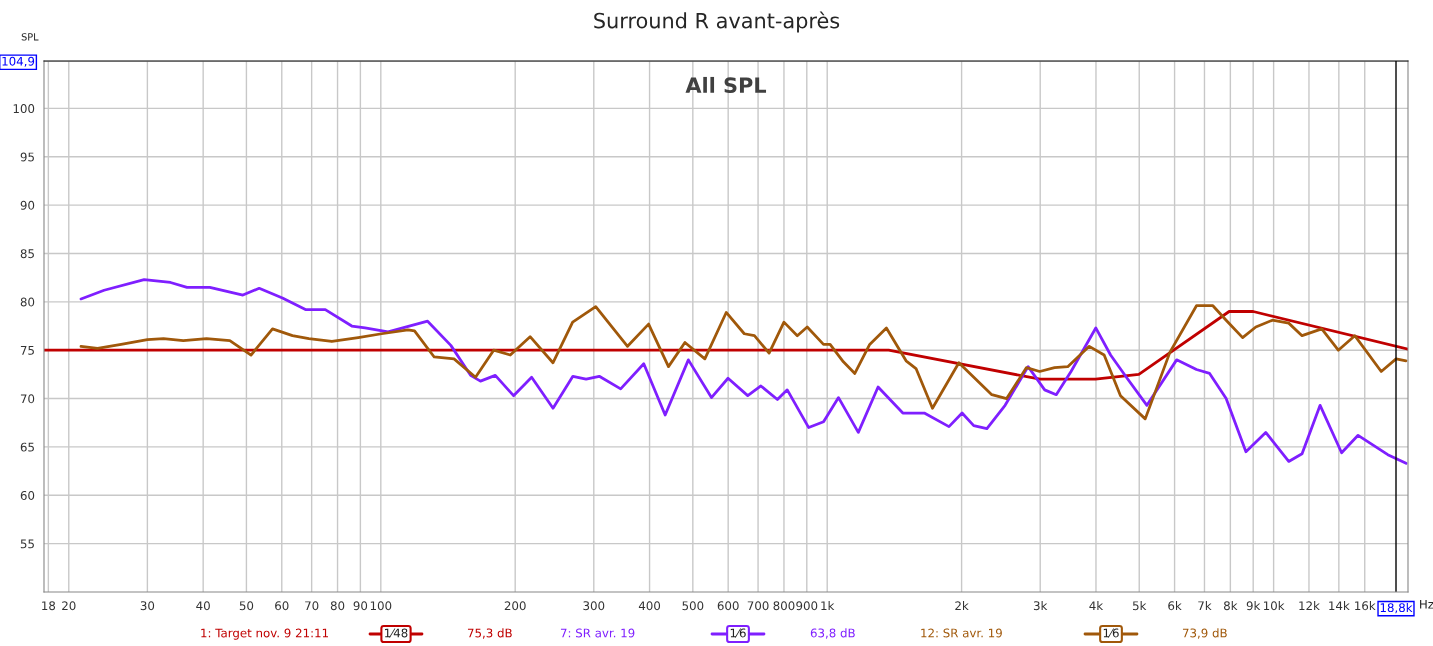 The image size is (1433, 646). I want to click on x-axis-title: Hz, so click(1426, 604).